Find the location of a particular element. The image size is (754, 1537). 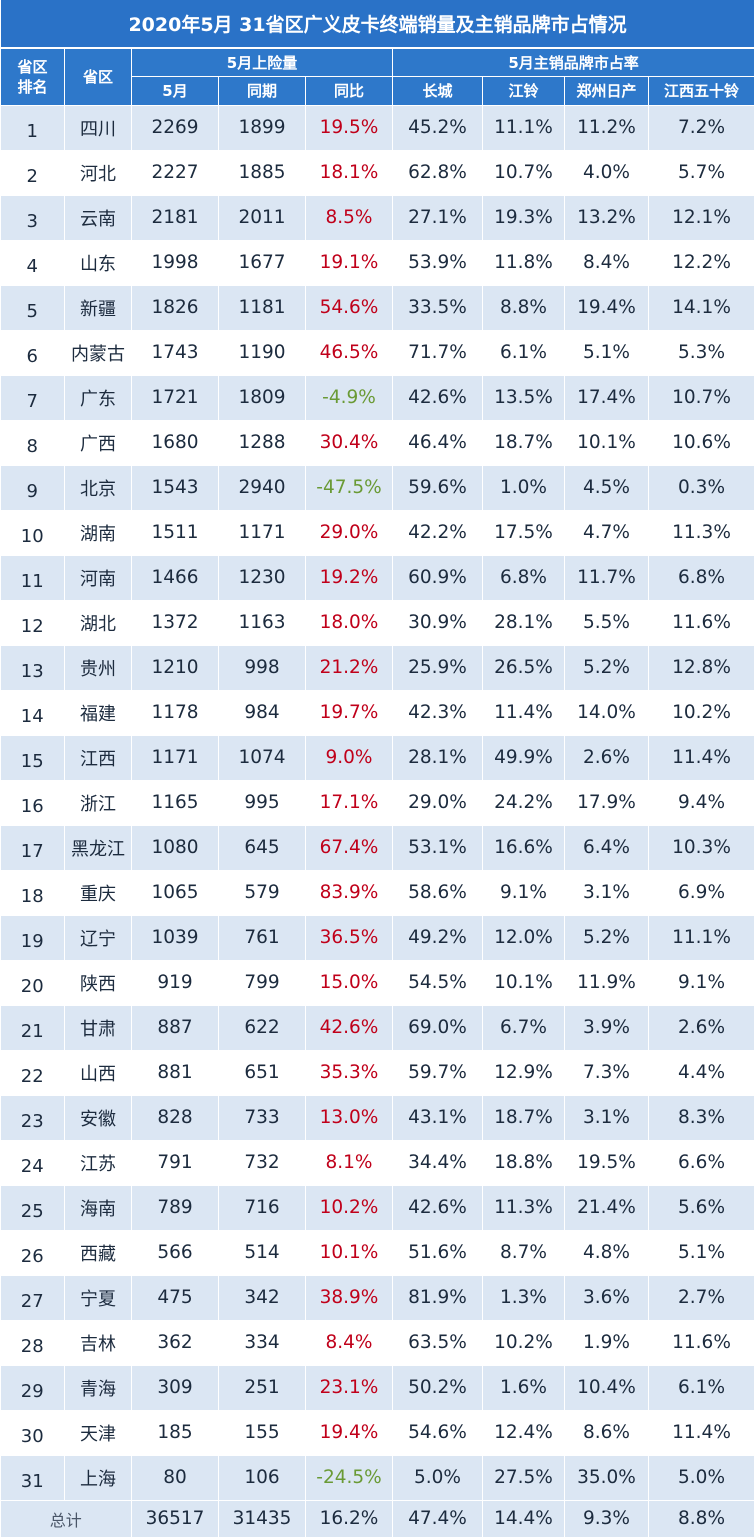

cell-greatwall: 53.9% is located at coordinates (438, 262).